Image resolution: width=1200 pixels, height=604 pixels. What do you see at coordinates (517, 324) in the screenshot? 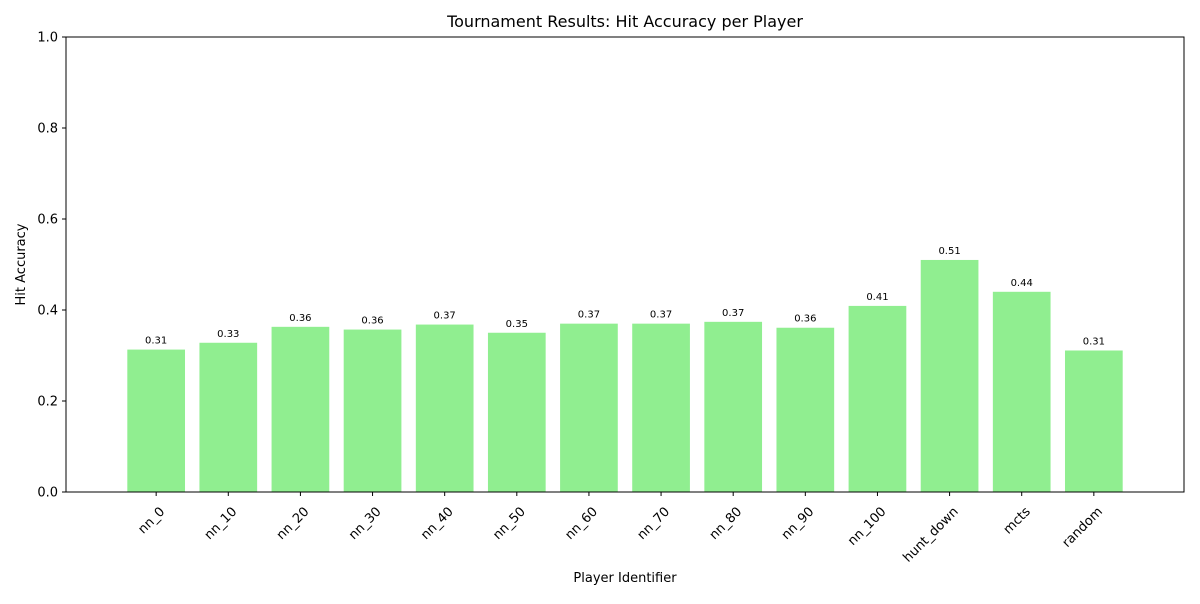
I see `value-label-nn_50: 0.35` at bounding box center [517, 324].